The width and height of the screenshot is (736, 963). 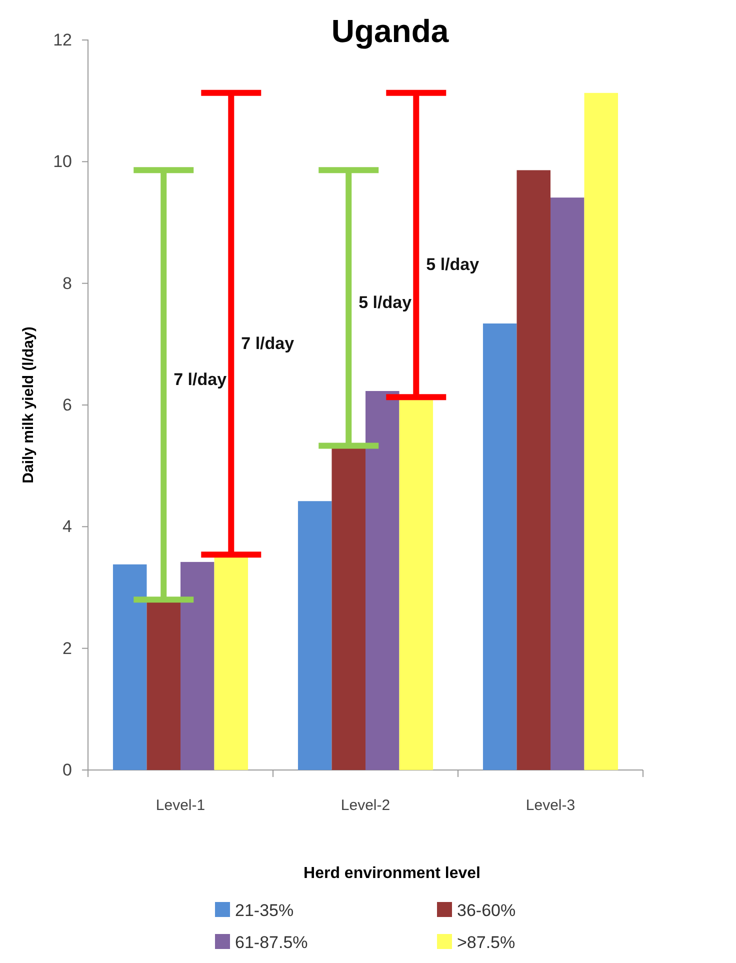 I want to click on y-axis-title: Daily milk yield (l/day), so click(x=28, y=405).